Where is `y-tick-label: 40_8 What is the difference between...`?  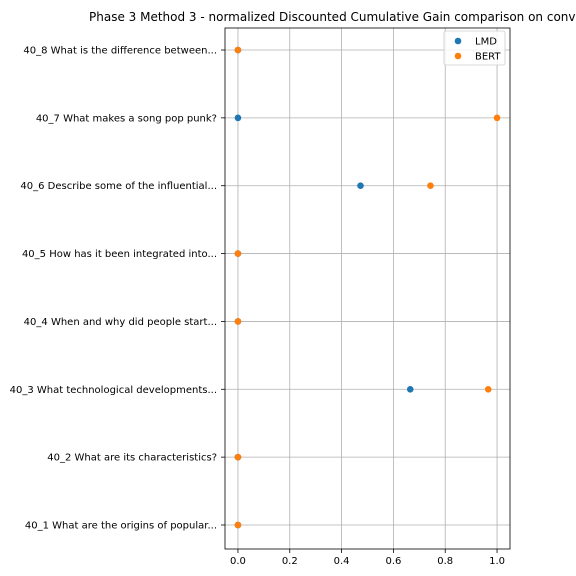 y-tick-label: 40_8 What is the difference between... is located at coordinates (120, 51).